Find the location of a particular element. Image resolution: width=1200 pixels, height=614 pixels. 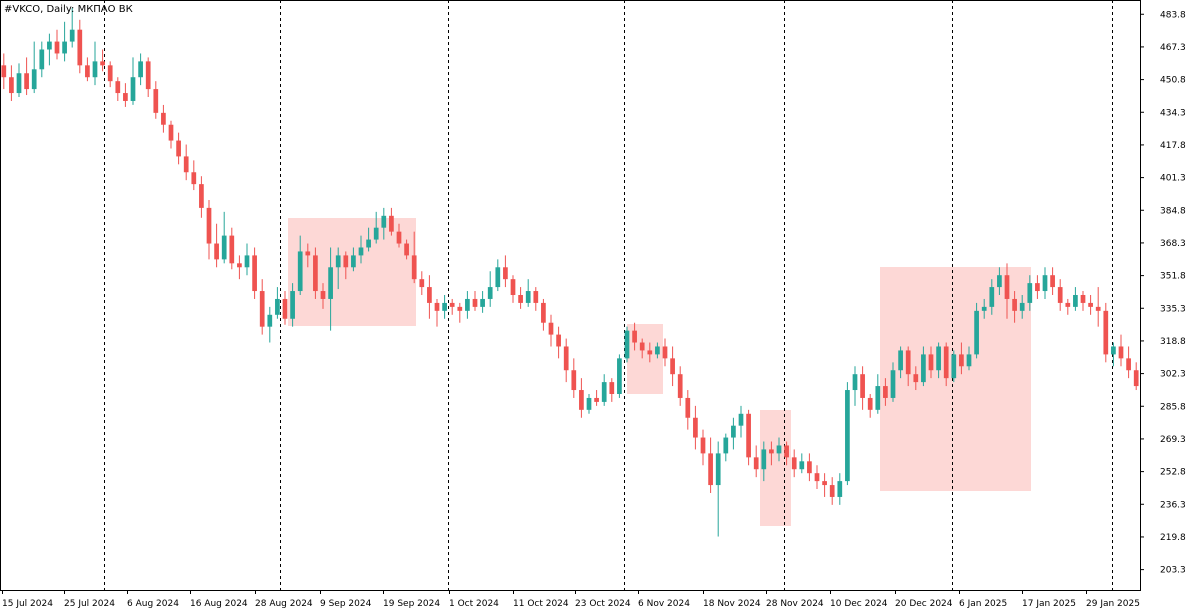

x-tick-label: 20 Dec 2024 is located at coordinates (924, 604).